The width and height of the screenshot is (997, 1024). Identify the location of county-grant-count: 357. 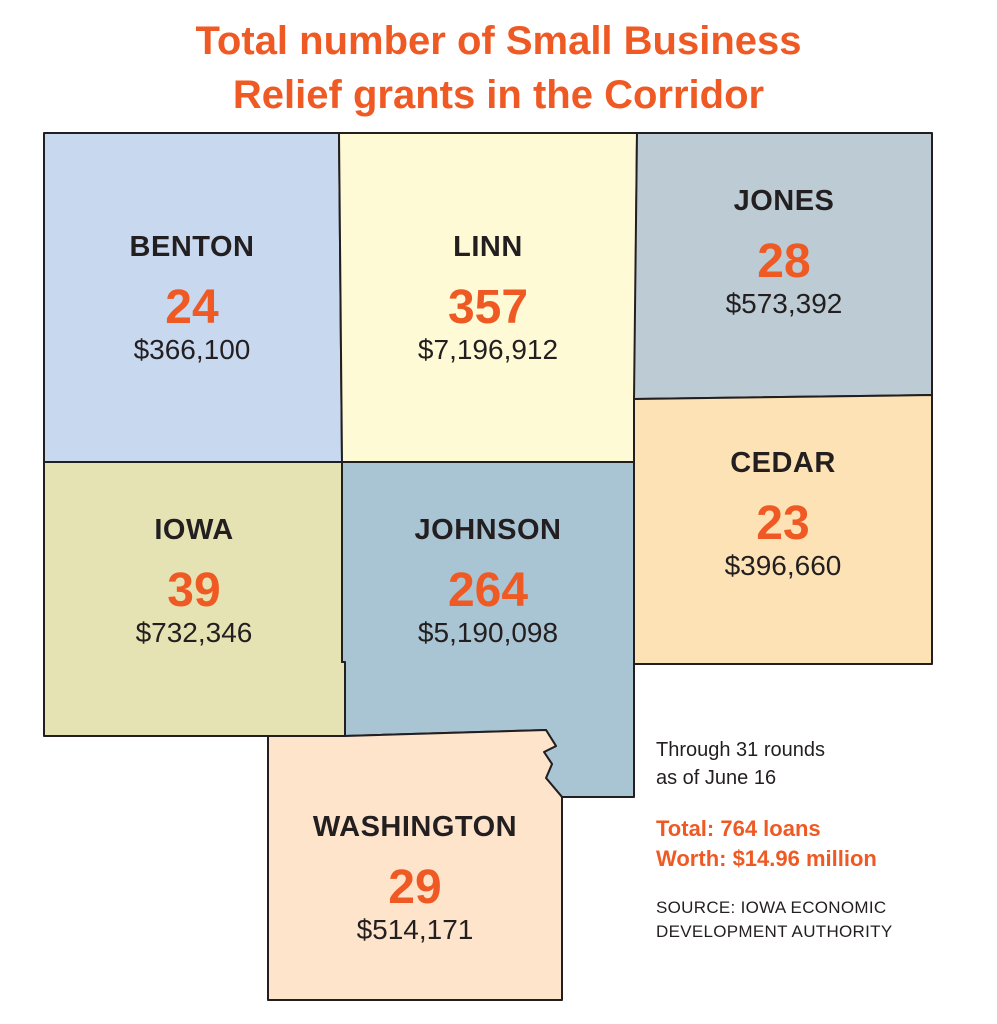
(488, 307).